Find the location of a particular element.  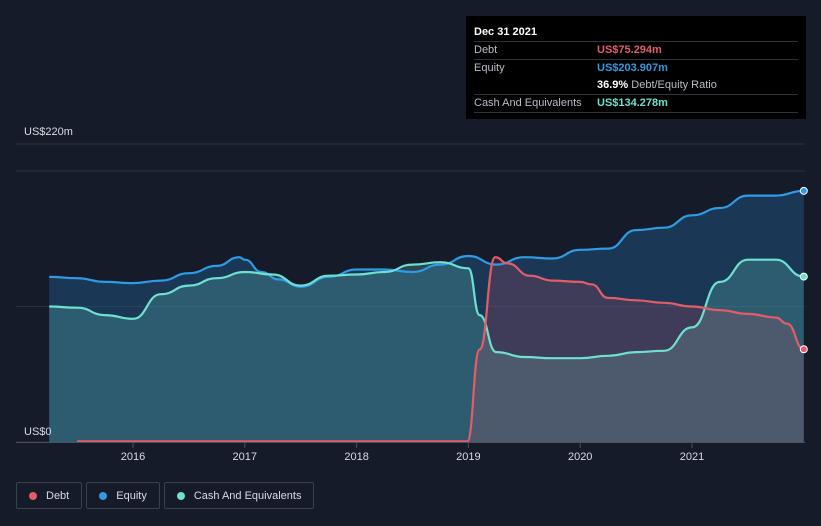

legend-dot-equity is located at coordinates (103, 495).